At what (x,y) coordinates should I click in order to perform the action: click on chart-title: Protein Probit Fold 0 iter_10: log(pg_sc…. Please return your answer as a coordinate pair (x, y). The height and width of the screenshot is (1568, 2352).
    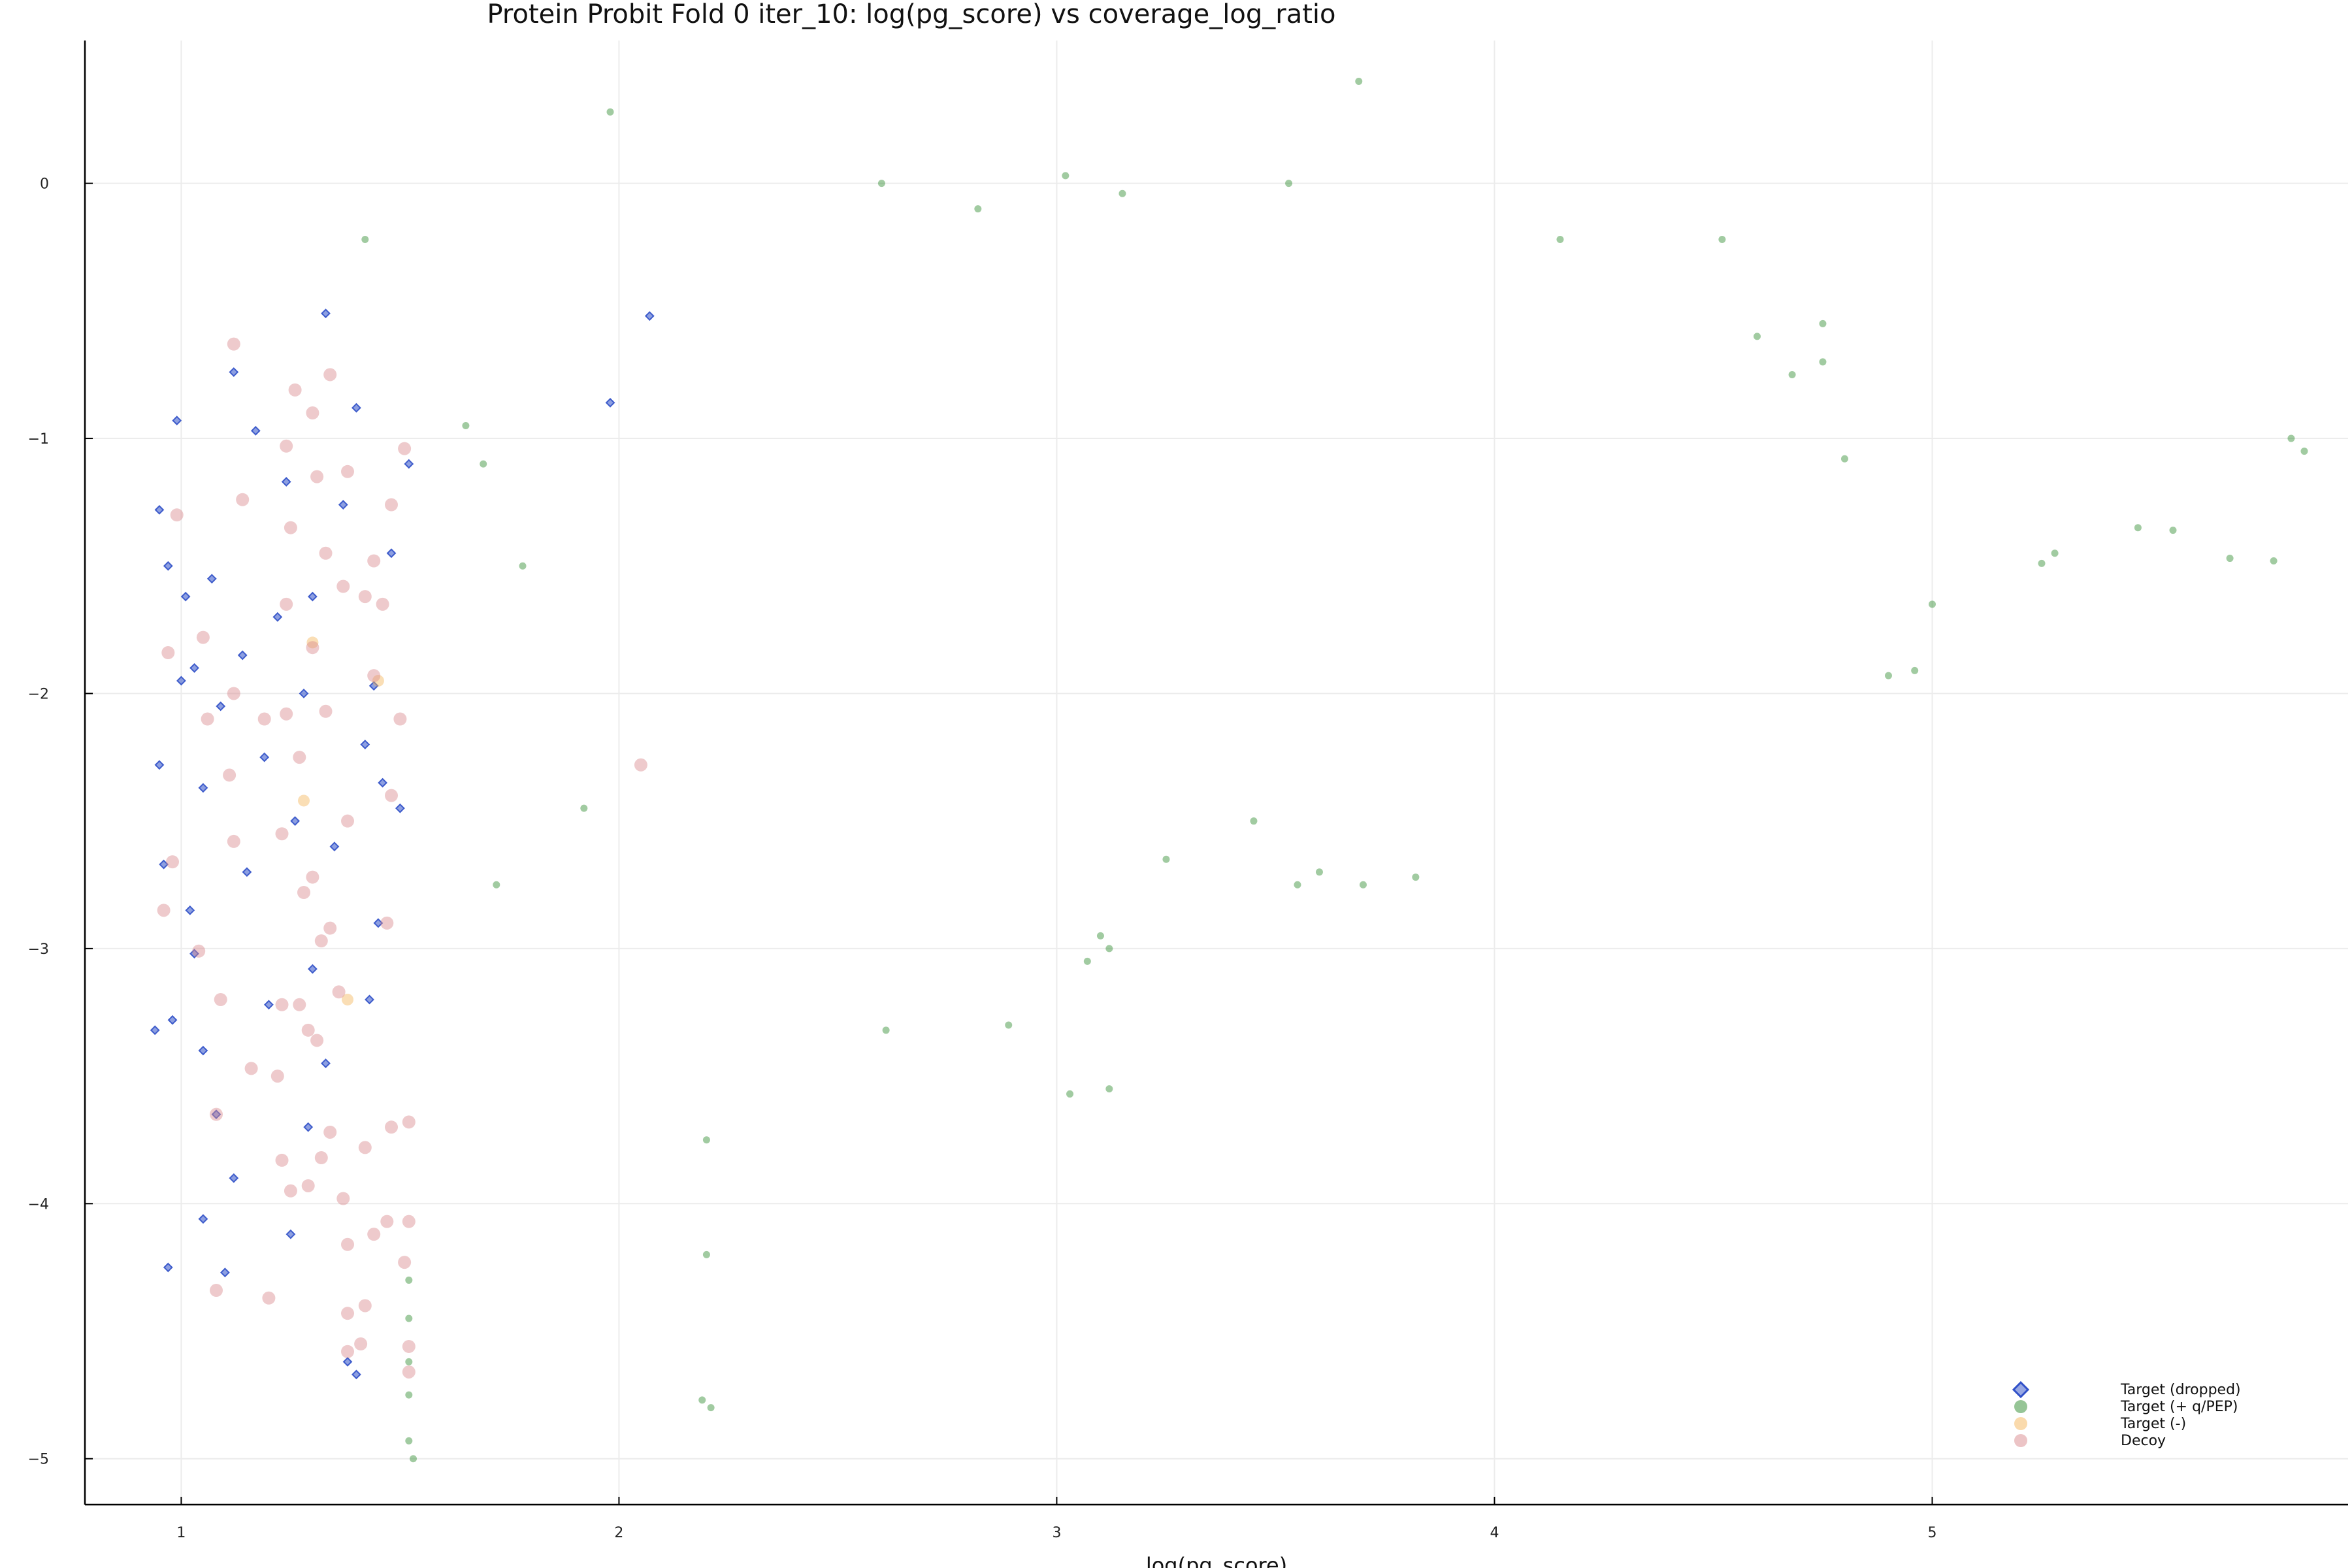
    Looking at the image, I should click on (911, 14).